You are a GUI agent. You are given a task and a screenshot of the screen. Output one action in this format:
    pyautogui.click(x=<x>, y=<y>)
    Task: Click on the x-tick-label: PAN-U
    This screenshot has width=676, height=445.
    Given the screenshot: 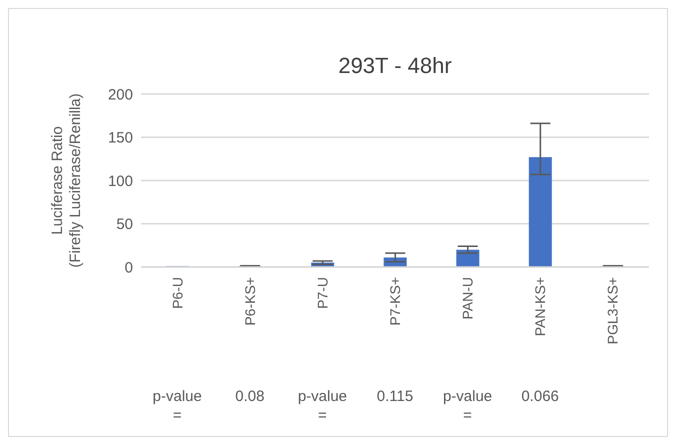 What is the action you would take?
    pyautogui.click(x=468, y=298)
    